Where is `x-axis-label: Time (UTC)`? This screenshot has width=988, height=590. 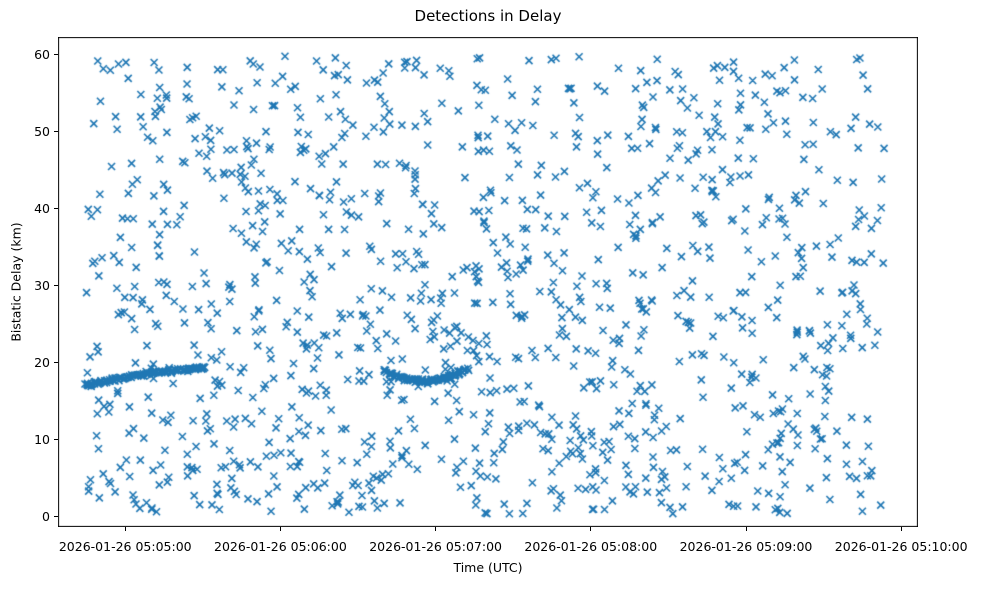
x-axis-label: Time (UTC) is located at coordinates (488, 567).